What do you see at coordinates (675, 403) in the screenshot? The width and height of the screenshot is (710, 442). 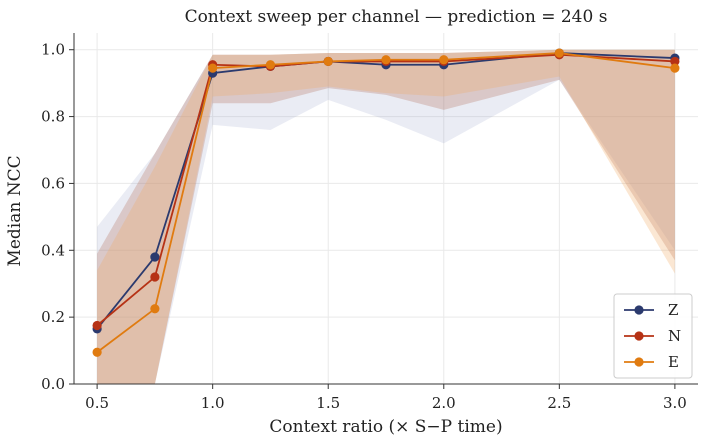 I see `x-tick-label: 3.0` at bounding box center [675, 403].